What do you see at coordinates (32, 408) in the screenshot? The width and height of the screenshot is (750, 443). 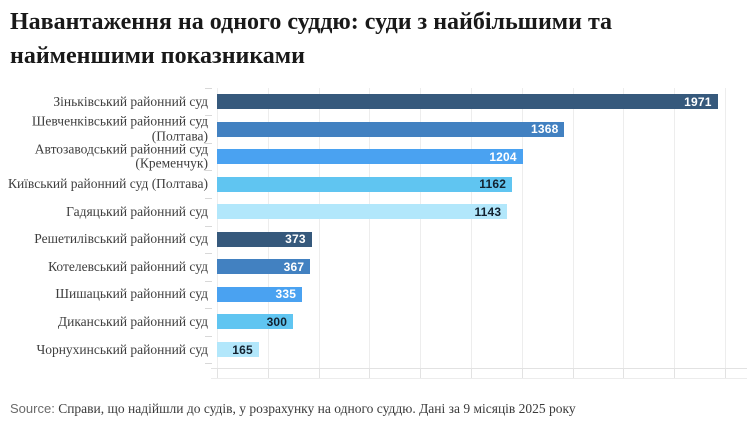 I see `source-prefix: Source:` at bounding box center [32, 408].